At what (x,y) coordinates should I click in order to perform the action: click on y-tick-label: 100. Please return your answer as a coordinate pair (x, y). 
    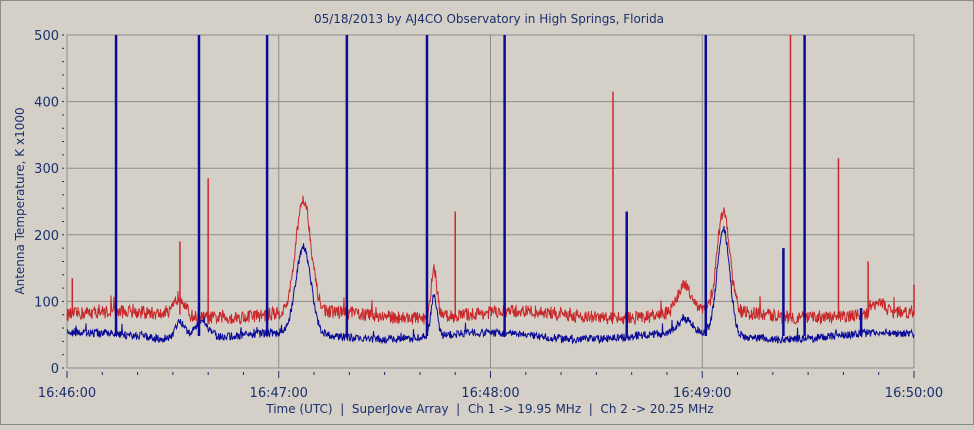
    Looking at the image, I should click on (46, 302).